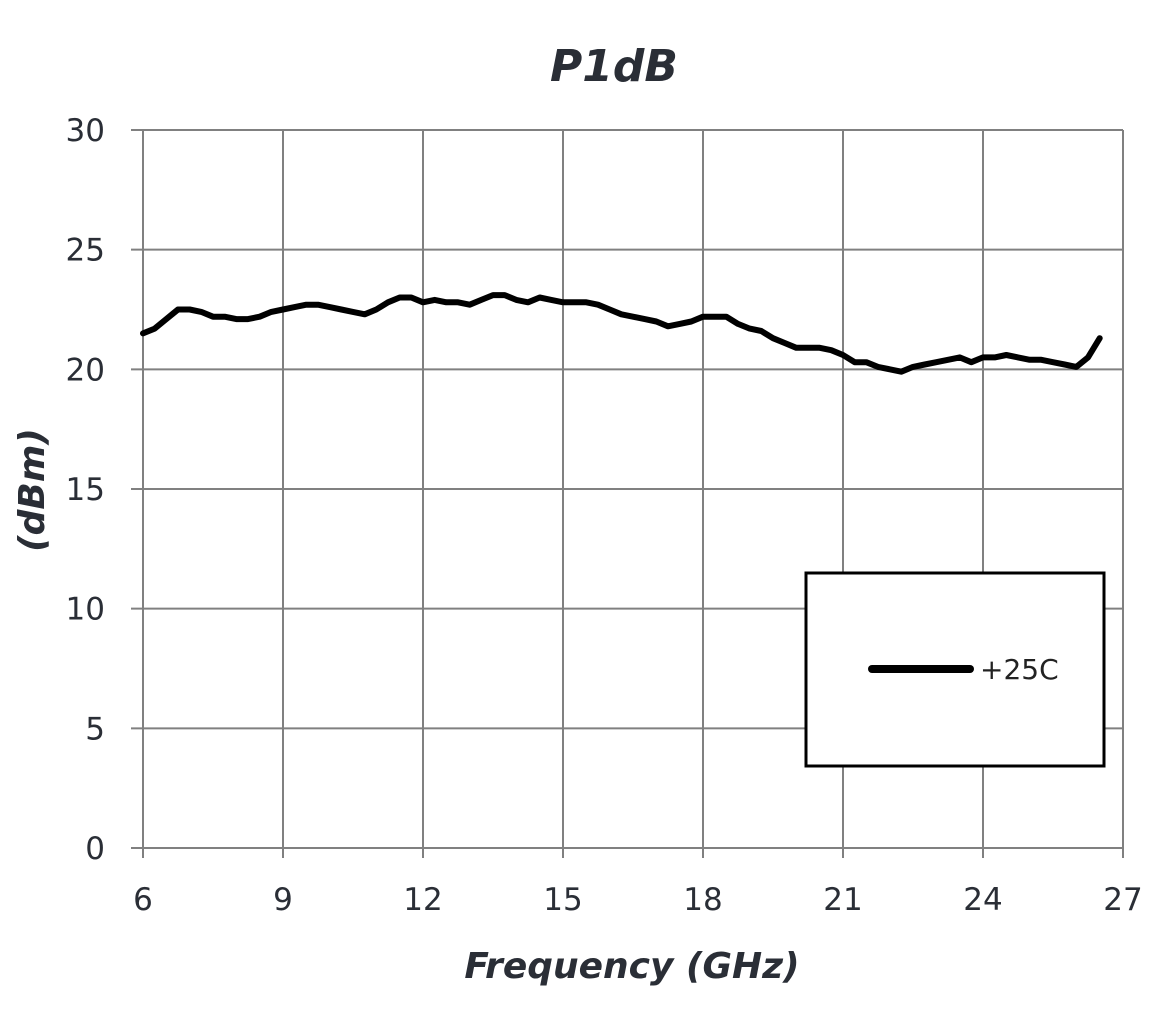  I want to click on y-tick-label-30: 30, so click(85, 131).